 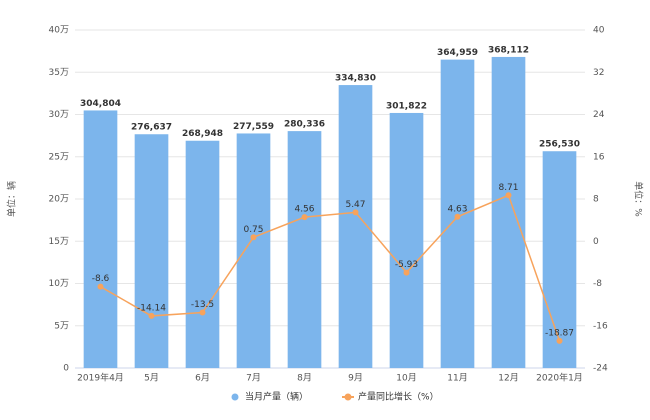 I want to click on bar-value-label: 304,804, so click(x=100, y=104).